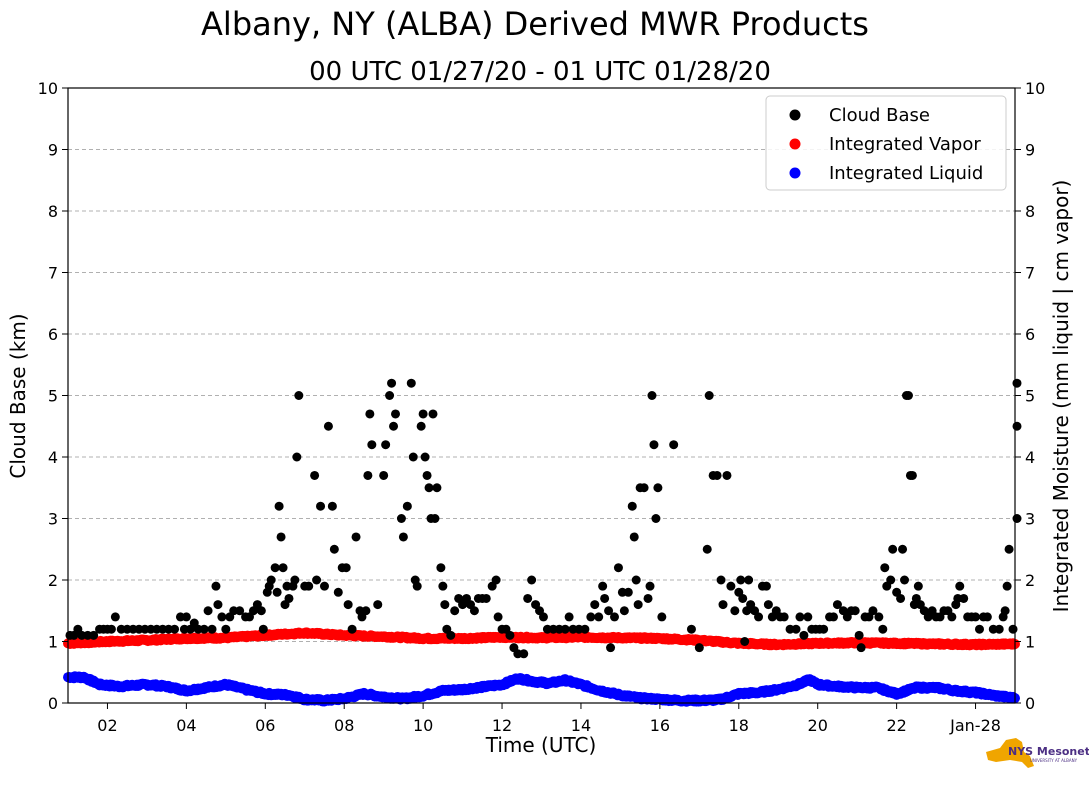 The width and height of the screenshot is (1089, 804). What do you see at coordinates (535, 24) in the screenshot?
I see `chart-title: Albany, NY (ALBA) Derived MWR Products` at bounding box center [535, 24].